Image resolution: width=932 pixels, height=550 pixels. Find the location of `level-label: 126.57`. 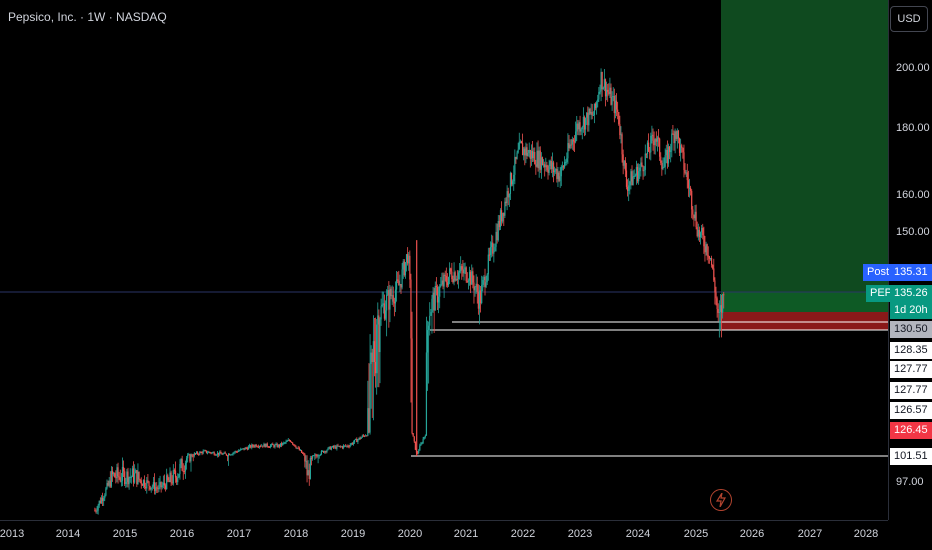

level-label: 126.57 is located at coordinates (911, 410).